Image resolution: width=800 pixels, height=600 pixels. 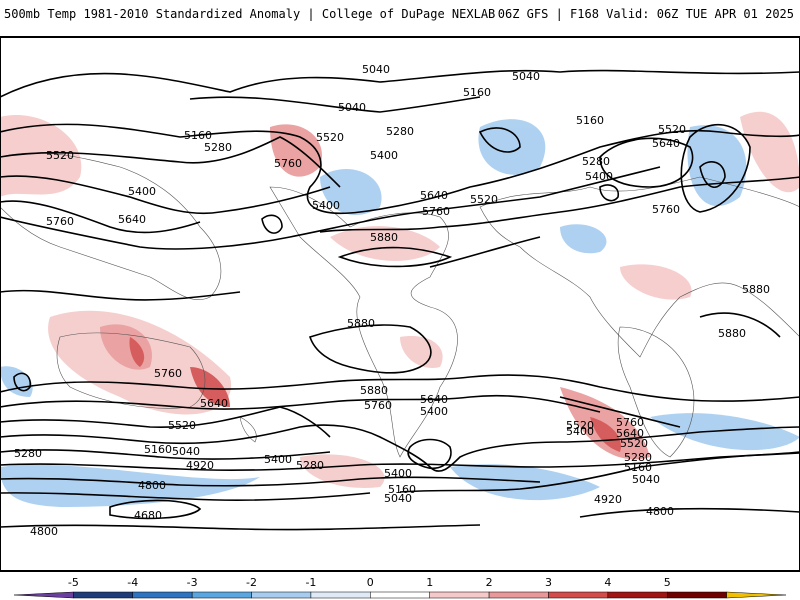 What do you see at coordinates (489, 582) in the screenshot?
I see `colorbar-tick-label: 2` at bounding box center [489, 582].